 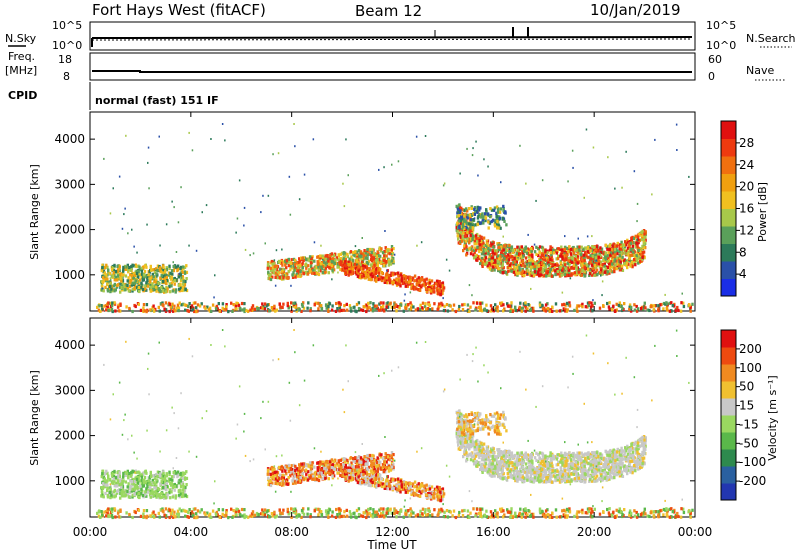 I want to click on freq-unit-label: [MHz], so click(x=21, y=70).